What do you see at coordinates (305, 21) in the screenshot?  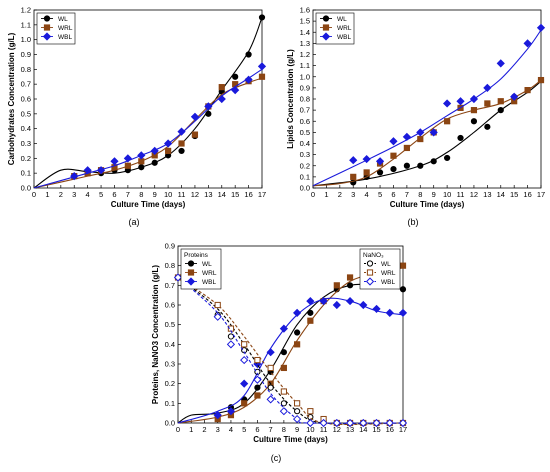 I see `y-tick-label: 1.5` at bounding box center [305, 21].